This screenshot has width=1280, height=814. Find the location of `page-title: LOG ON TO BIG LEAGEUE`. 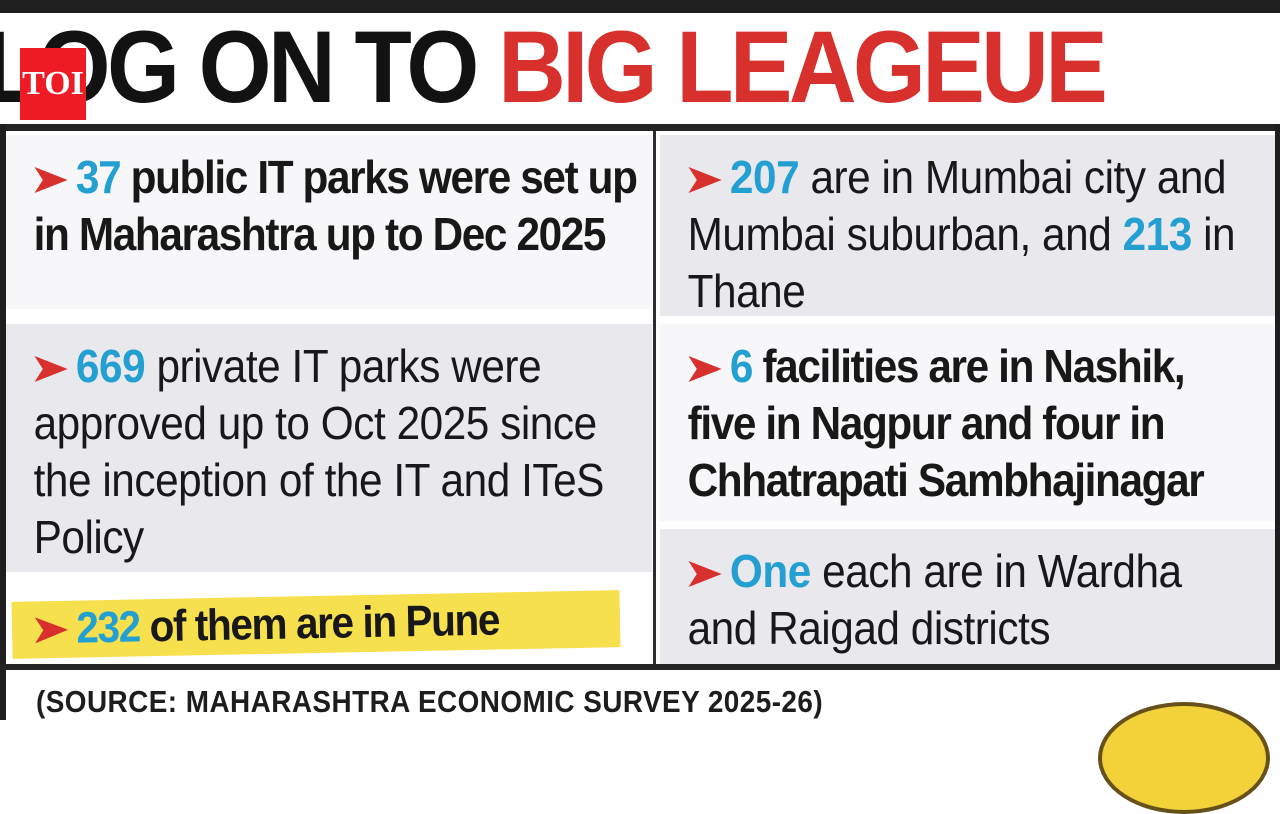

page-title: LOG ON TO BIG LEAGEUE is located at coordinates (554, 67).